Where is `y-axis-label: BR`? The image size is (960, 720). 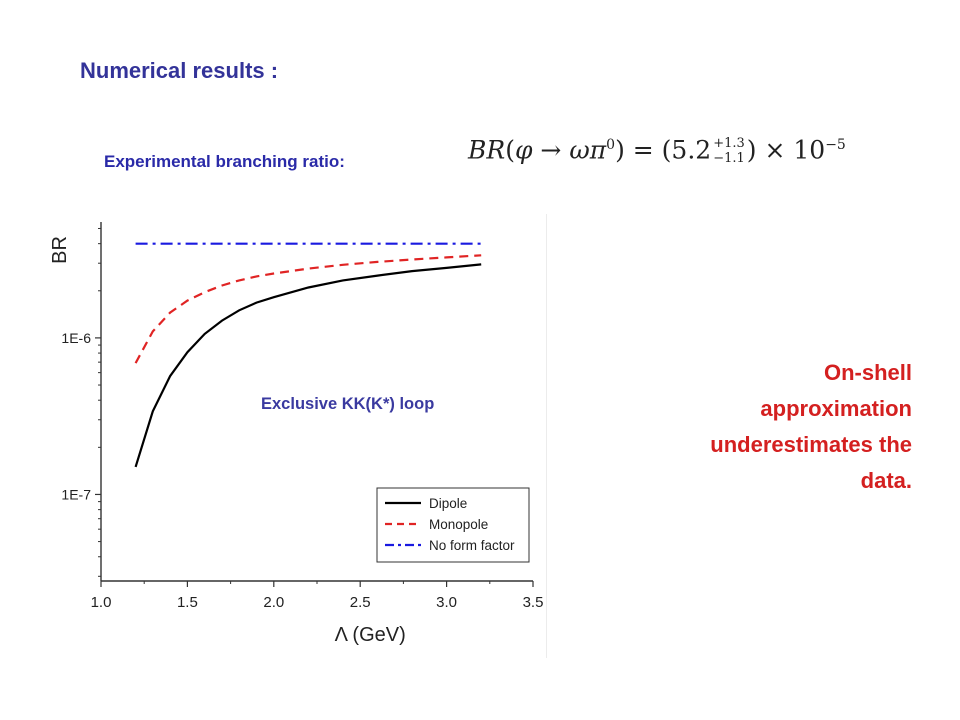 y-axis-label: BR is located at coordinates (60, 250).